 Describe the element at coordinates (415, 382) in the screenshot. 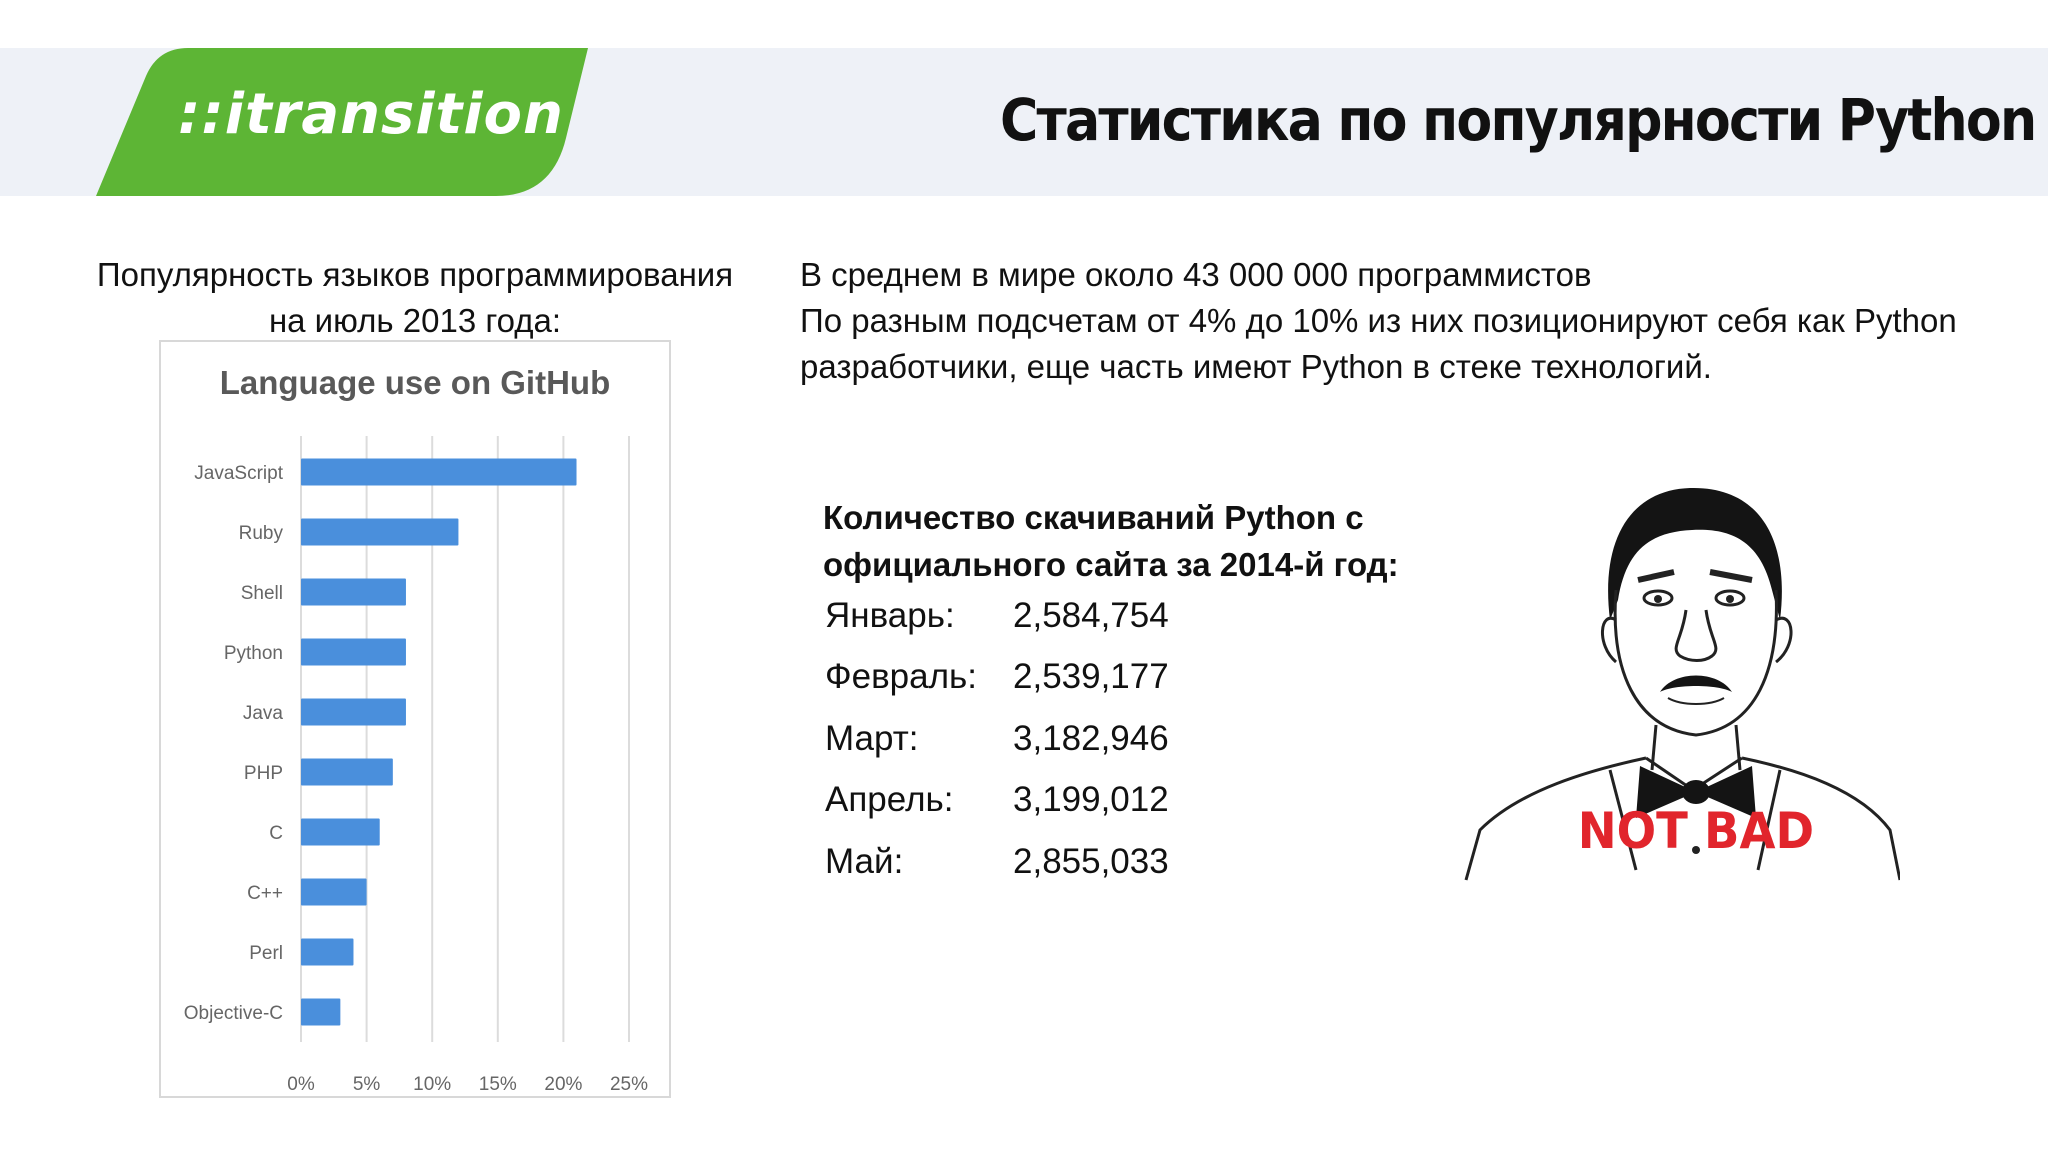

I see `chart-title: Language use on GitHub` at that location.